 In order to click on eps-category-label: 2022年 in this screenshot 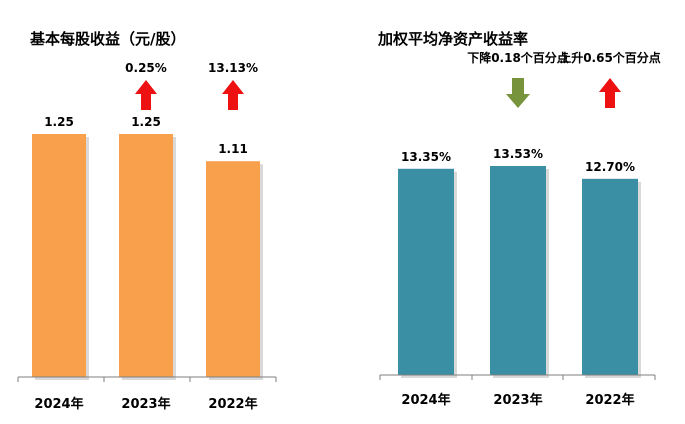, I will do `click(232, 404)`.